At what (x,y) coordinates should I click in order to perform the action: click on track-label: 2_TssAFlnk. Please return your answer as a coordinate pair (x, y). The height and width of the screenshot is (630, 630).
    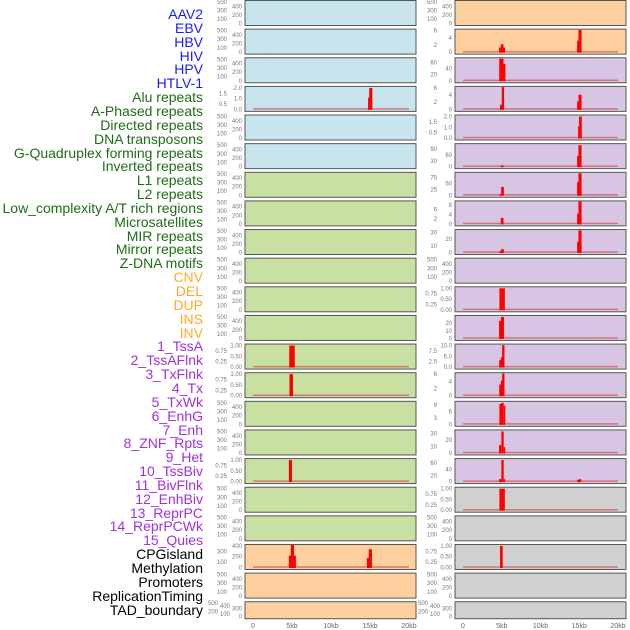
    Looking at the image, I should click on (166, 360).